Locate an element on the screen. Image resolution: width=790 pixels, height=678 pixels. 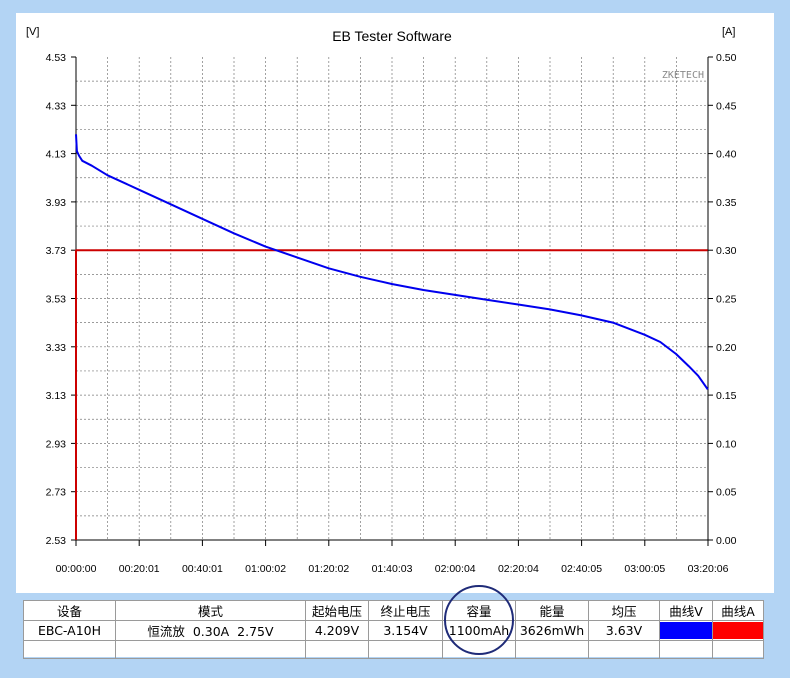
x-tick-label: 00:40:01 is located at coordinates (202, 569).